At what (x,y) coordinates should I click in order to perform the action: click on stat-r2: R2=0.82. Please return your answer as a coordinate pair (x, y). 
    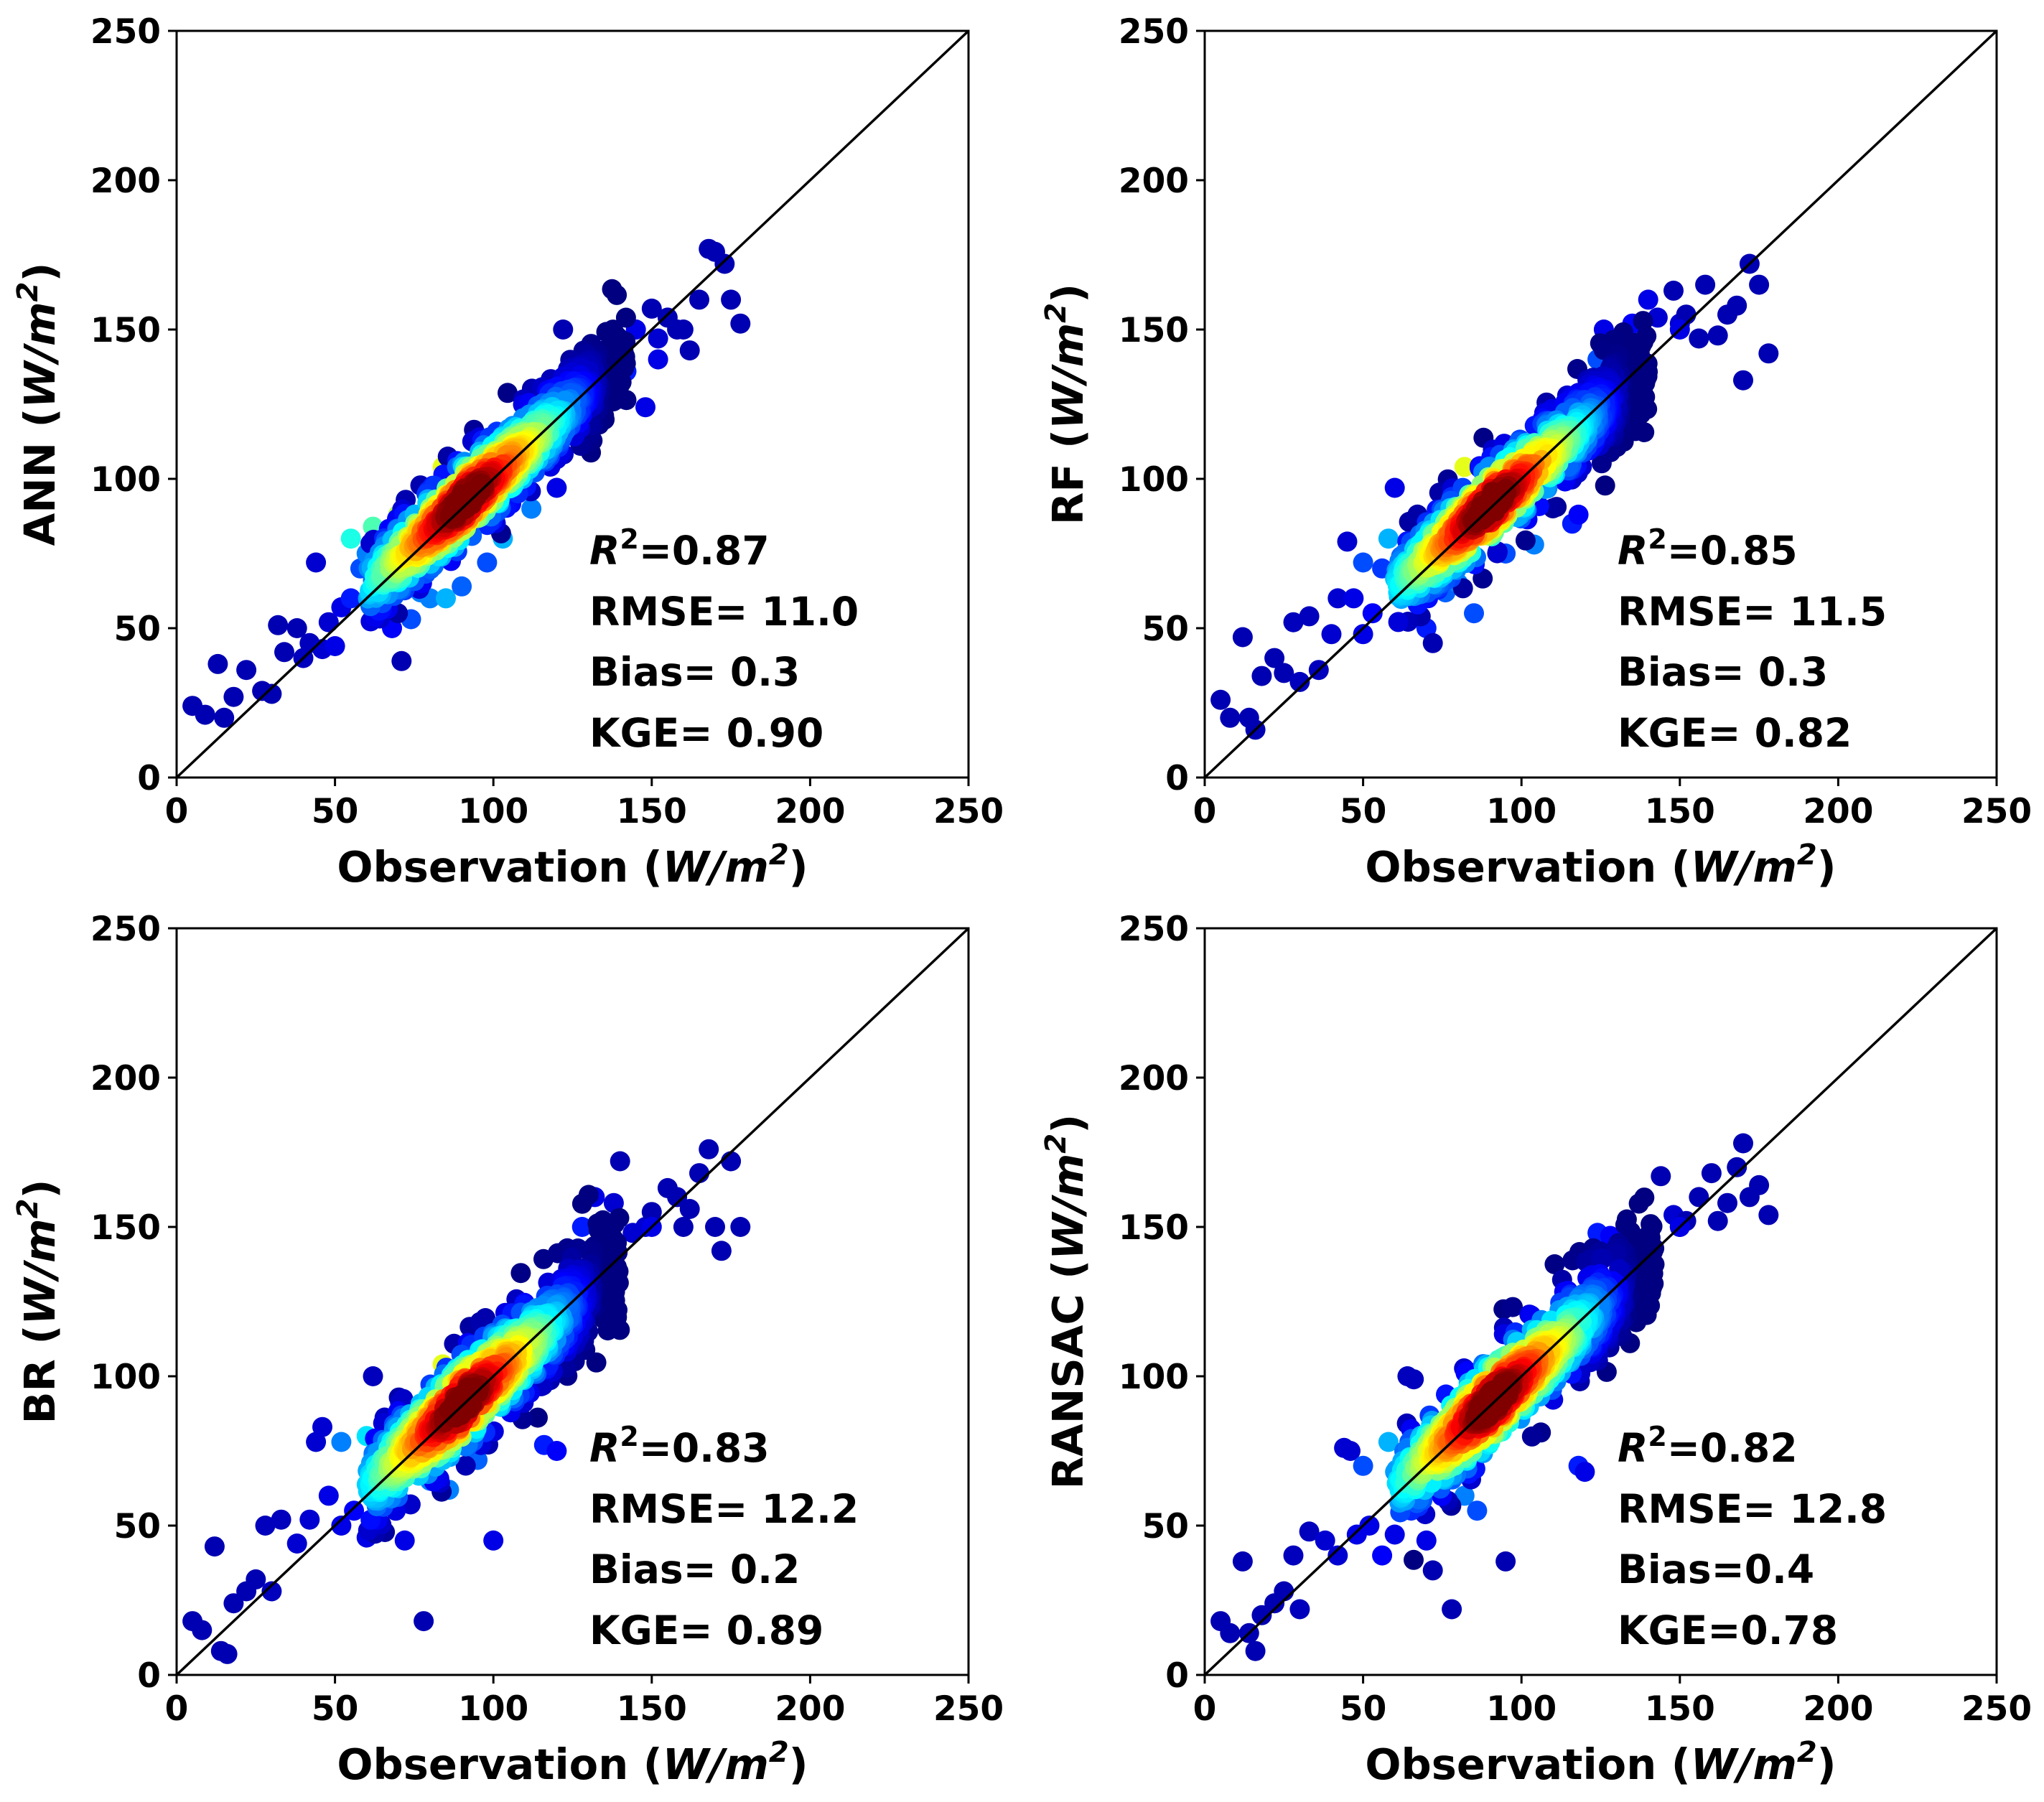
    Looking at the image, I should click on (1708, 1446).